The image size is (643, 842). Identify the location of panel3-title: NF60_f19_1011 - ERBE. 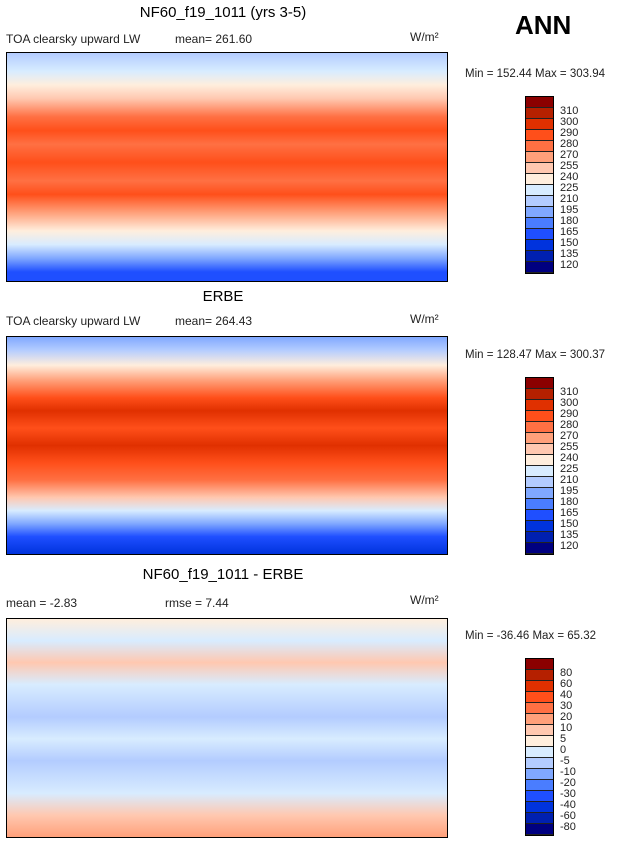
(223, 574).